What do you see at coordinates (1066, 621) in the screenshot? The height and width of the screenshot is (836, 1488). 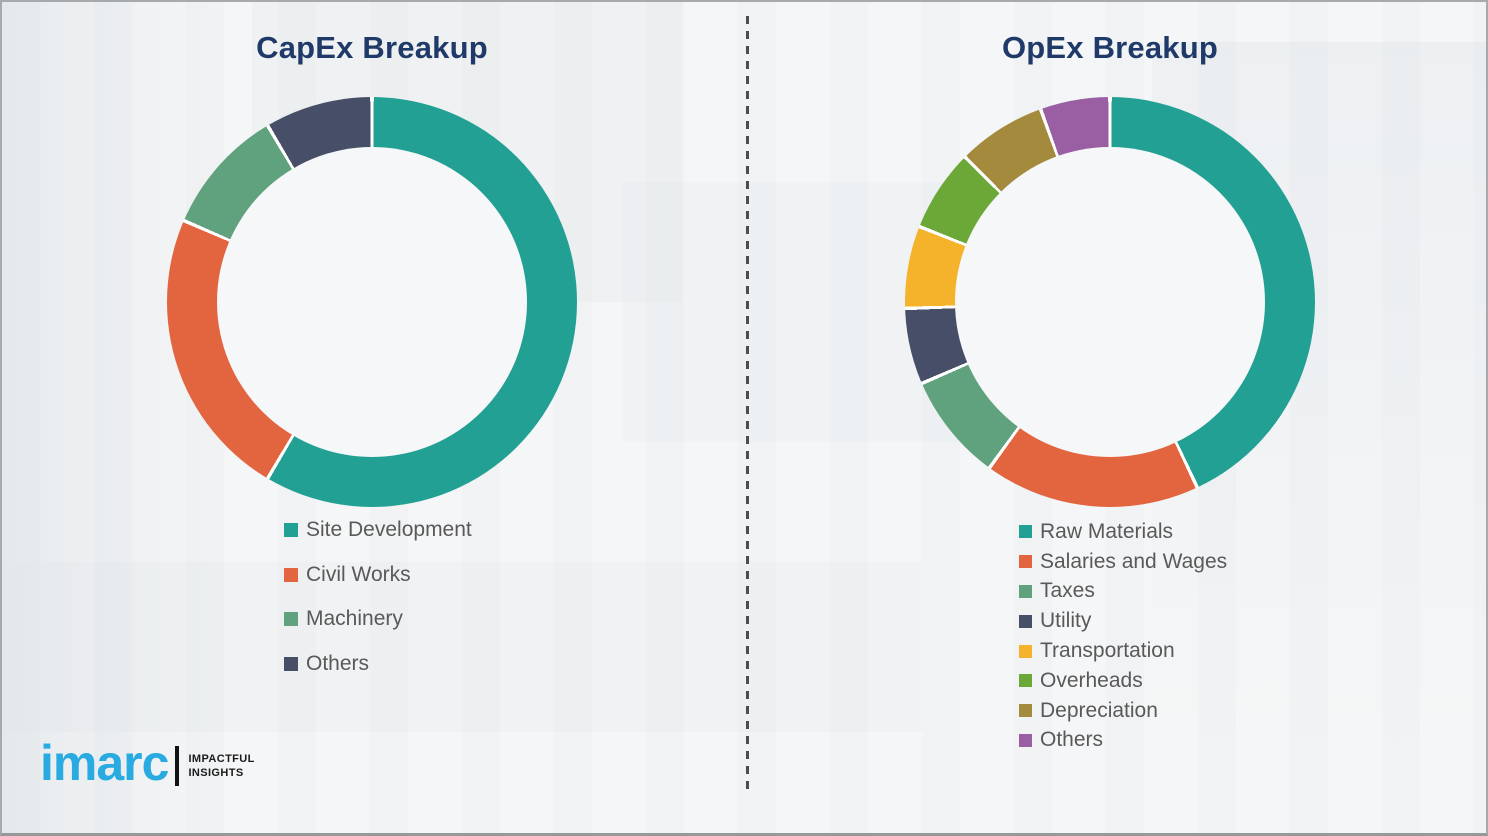 I see `legend-label: Utility` at bounding box center [1066, 621].